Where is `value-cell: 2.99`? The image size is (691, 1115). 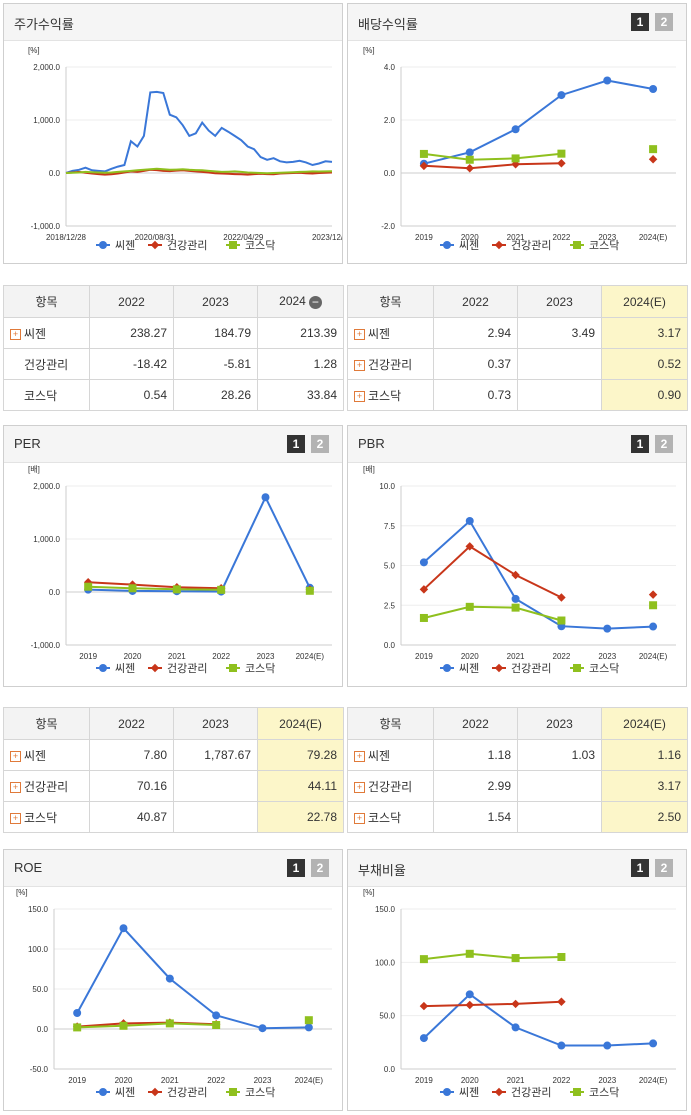
value-cell: 2.99 is located at coordinates (475, 786).